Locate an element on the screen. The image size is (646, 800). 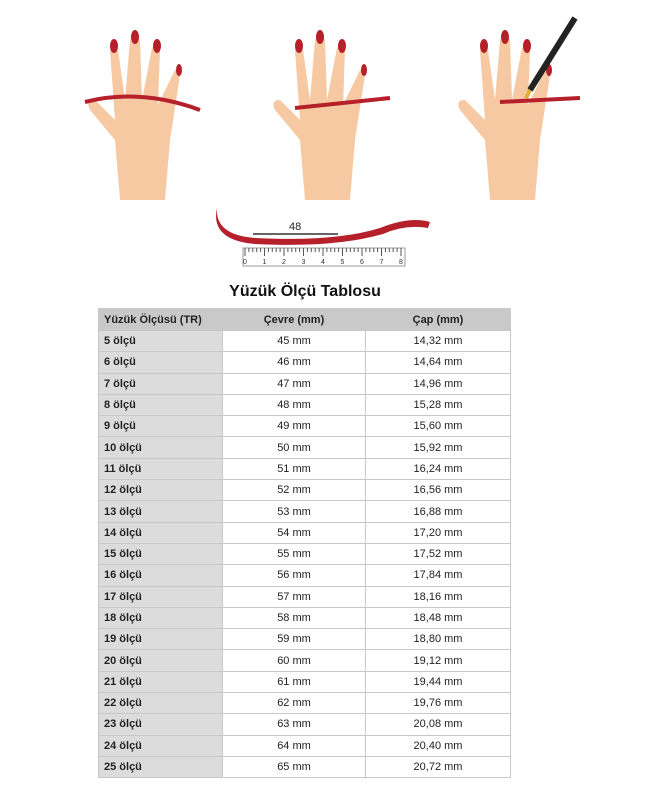
circumference-cell: 48 mm is located at coordinates (294, 405).